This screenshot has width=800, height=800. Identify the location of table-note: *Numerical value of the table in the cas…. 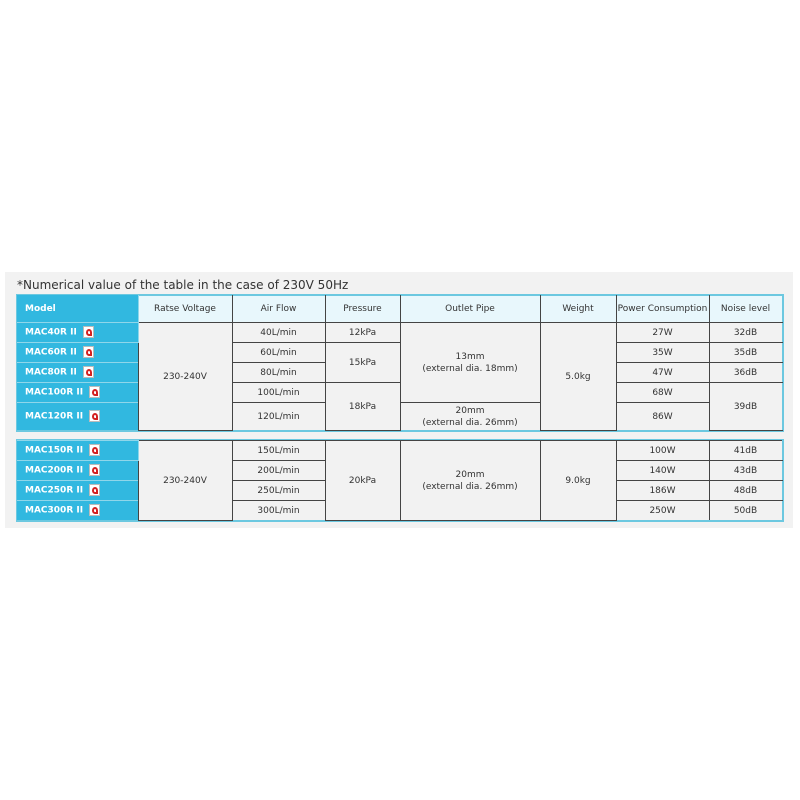
(183, 285).